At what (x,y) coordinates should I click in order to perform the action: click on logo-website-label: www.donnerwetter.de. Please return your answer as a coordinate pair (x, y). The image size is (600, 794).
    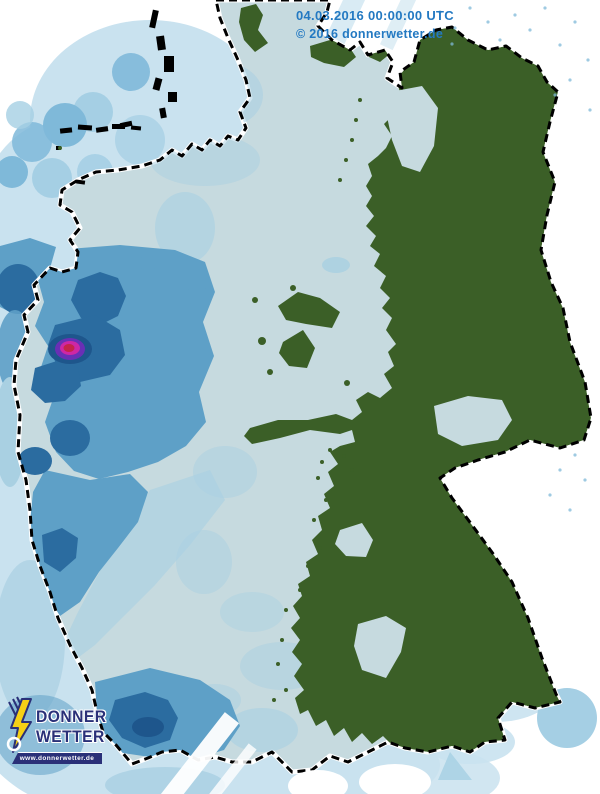
    Looking at the image, I should click on (57, 758).